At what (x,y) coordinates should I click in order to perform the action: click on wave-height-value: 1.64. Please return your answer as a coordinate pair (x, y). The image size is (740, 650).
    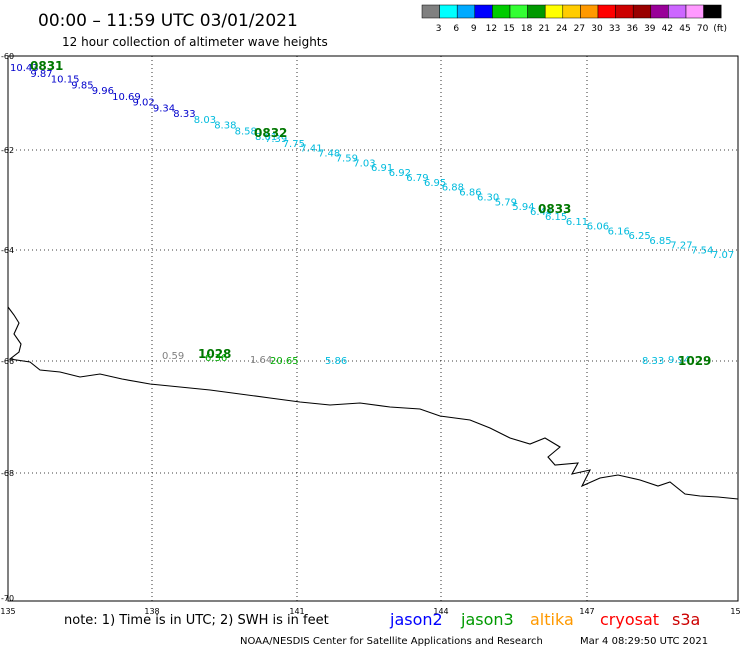
    Looking at the image, I should click on (261, 360).